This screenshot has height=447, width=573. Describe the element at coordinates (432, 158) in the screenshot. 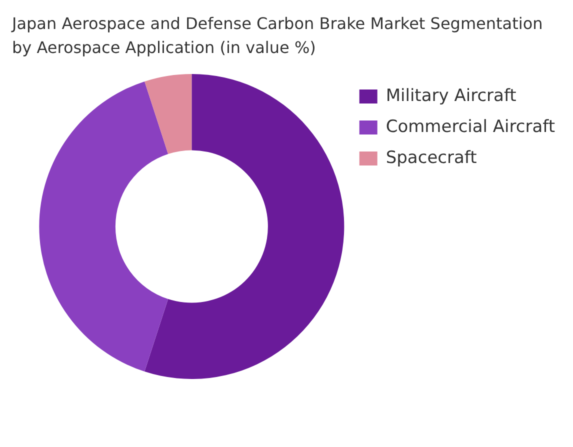

I see `legend-label: Spacecraft` at that location.